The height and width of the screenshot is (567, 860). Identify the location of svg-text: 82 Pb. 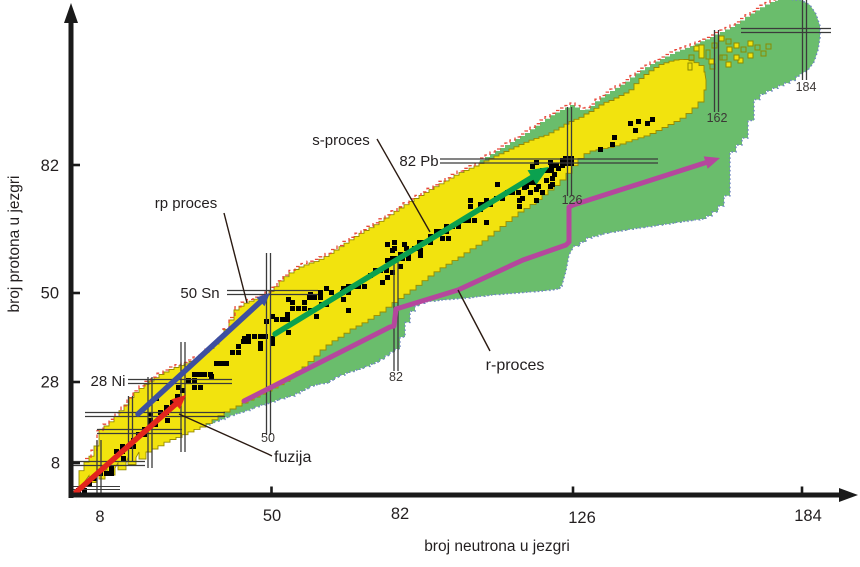
(418, 161).